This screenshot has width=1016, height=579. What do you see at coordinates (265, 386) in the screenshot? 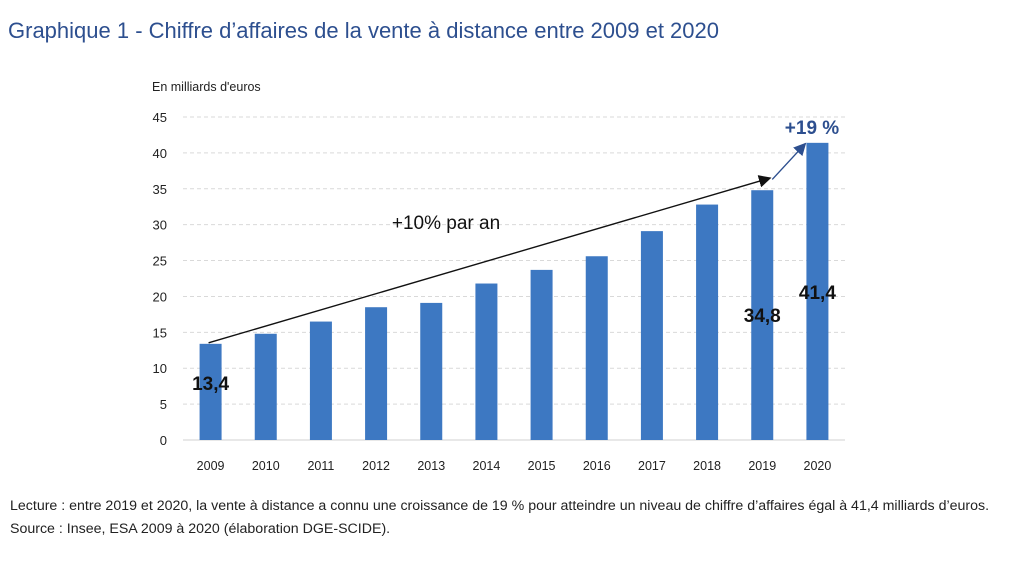
I see `bar-2010` at bounding box center [265, 386].